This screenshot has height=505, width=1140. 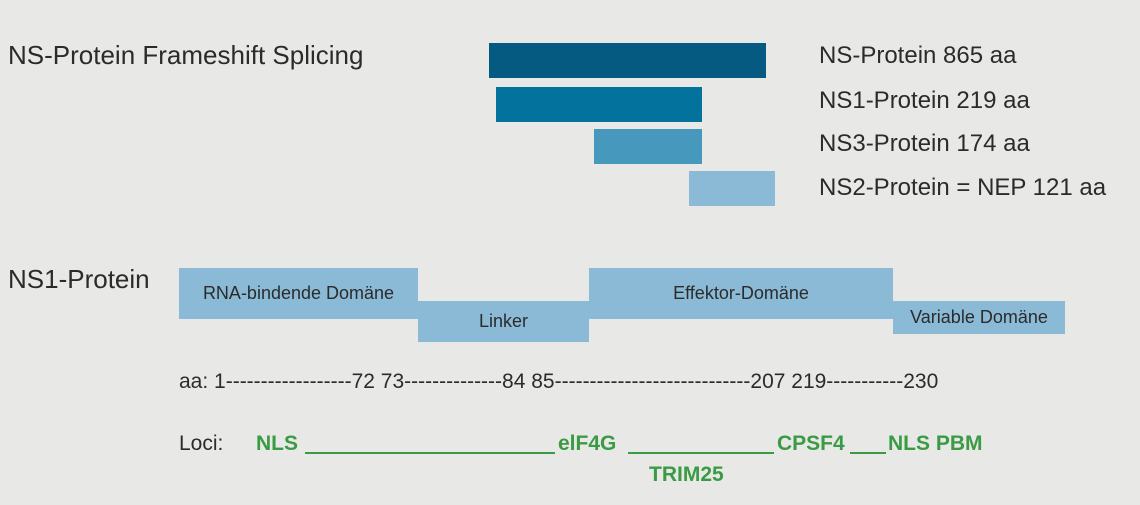 I want to click on frameshift-title: NS-Protein Frameshift Splicing, so click(x=186, y=55).